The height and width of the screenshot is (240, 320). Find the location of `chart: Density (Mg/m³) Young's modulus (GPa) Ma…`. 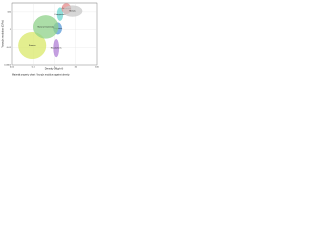

chart: Density (Mg/m³) Young's modulus (GPa) Ma… is located at coordinates (50, 39).